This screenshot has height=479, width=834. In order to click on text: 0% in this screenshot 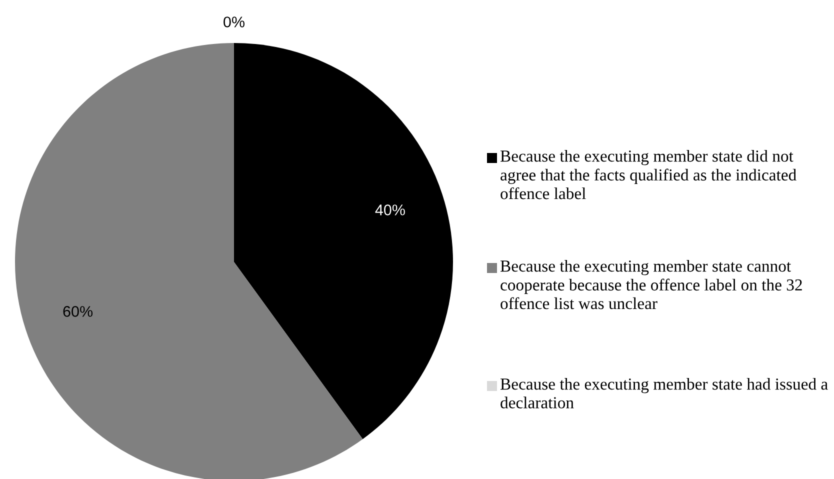, I will do `click(234, 22)`.